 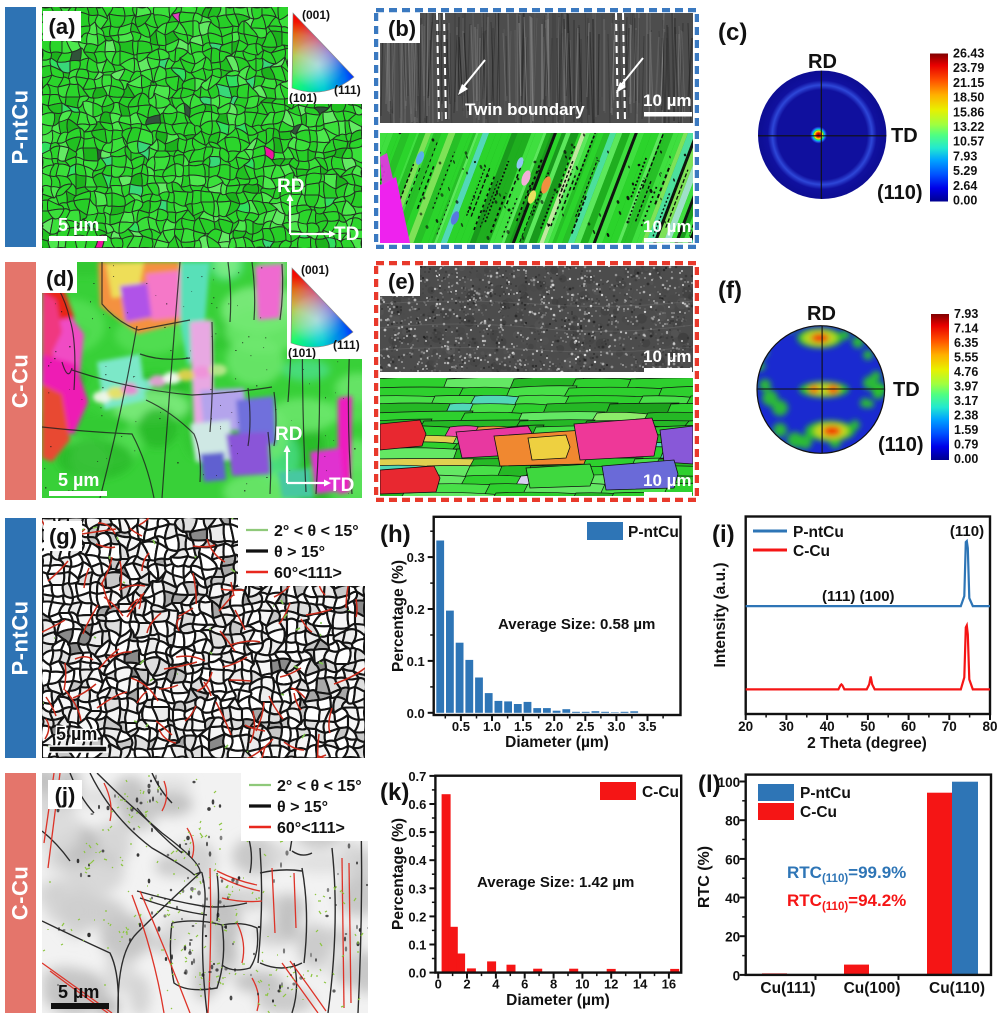 What do you see at coordinates (966, 372) in the screenshot?
I see `svg-text: 4.76` at bounding box center [966, 372].